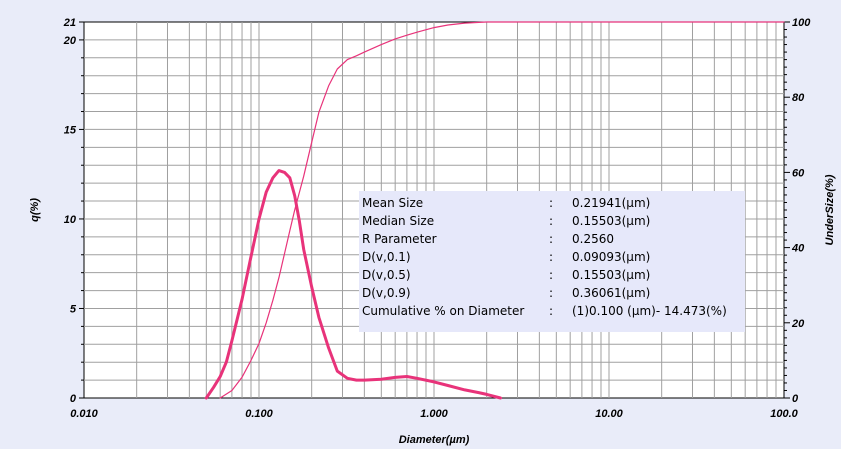 Image resolution: width=841 pixels, height=449 pixels. What do you see at coordinates (798, 98) in the screenshot?
I see `y-right-tick-label: 80` at bounding box center [798, 98].